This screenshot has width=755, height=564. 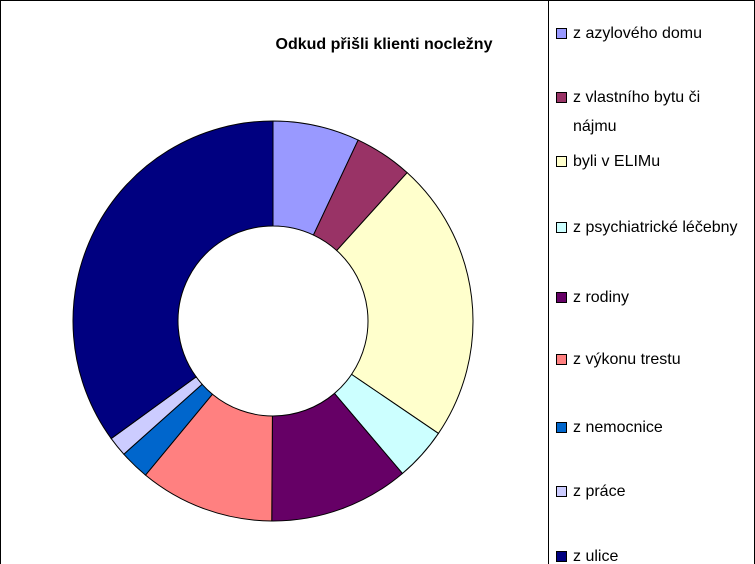 I want to click on legend-label: z ulice, so click(x=596, y=556).